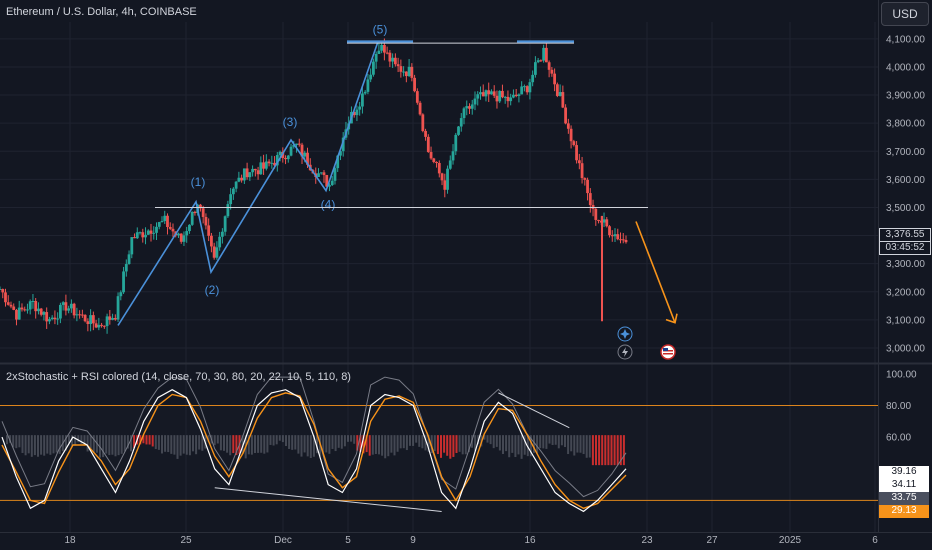  I want to click on price-axis-tick-label: 4,000.00, so click(905, 67).